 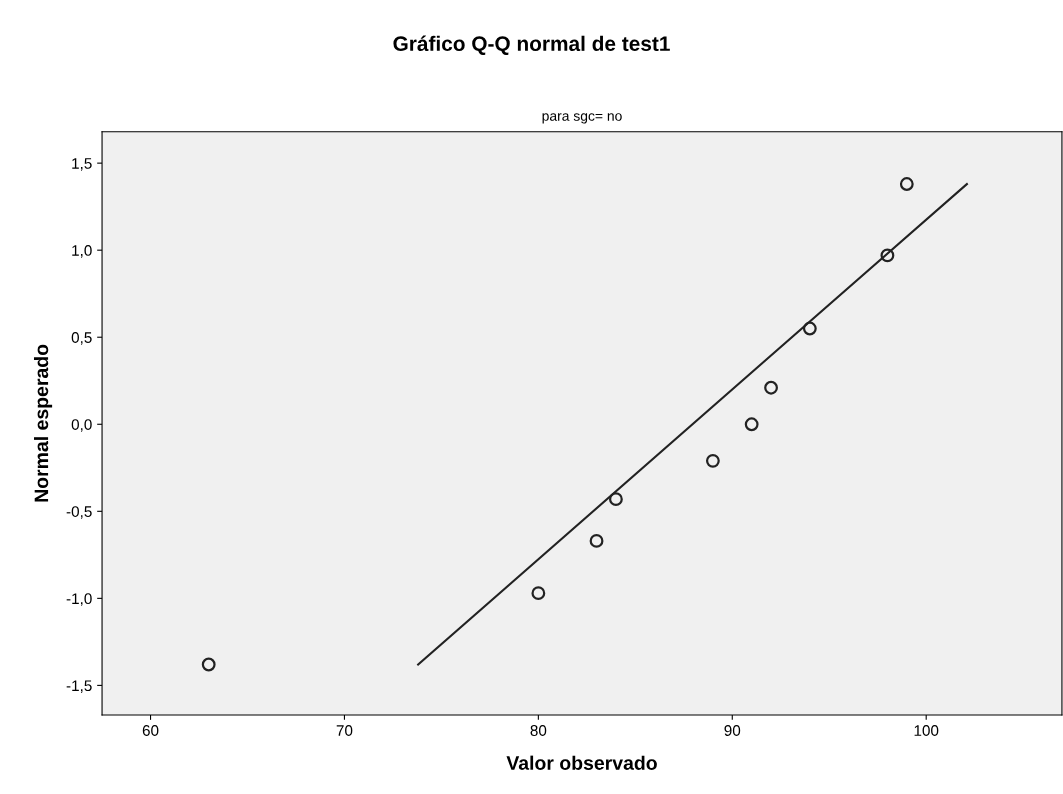 What do you see at coordinates (79, 599) in the screenshot?
I see `y-tick-label: -1,0` at bounding box center [79, 599].